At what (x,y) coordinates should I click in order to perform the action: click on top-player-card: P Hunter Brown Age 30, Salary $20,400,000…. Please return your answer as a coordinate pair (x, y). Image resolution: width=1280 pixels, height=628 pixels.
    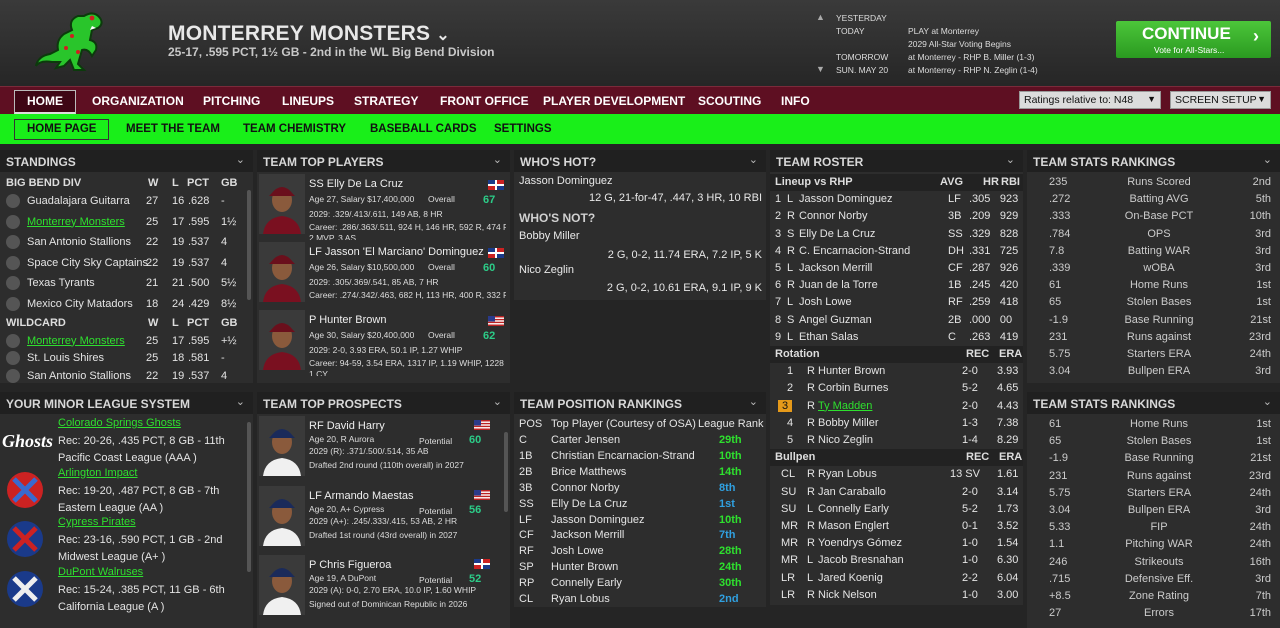
    Looking at the image, I should click on (383, 343).